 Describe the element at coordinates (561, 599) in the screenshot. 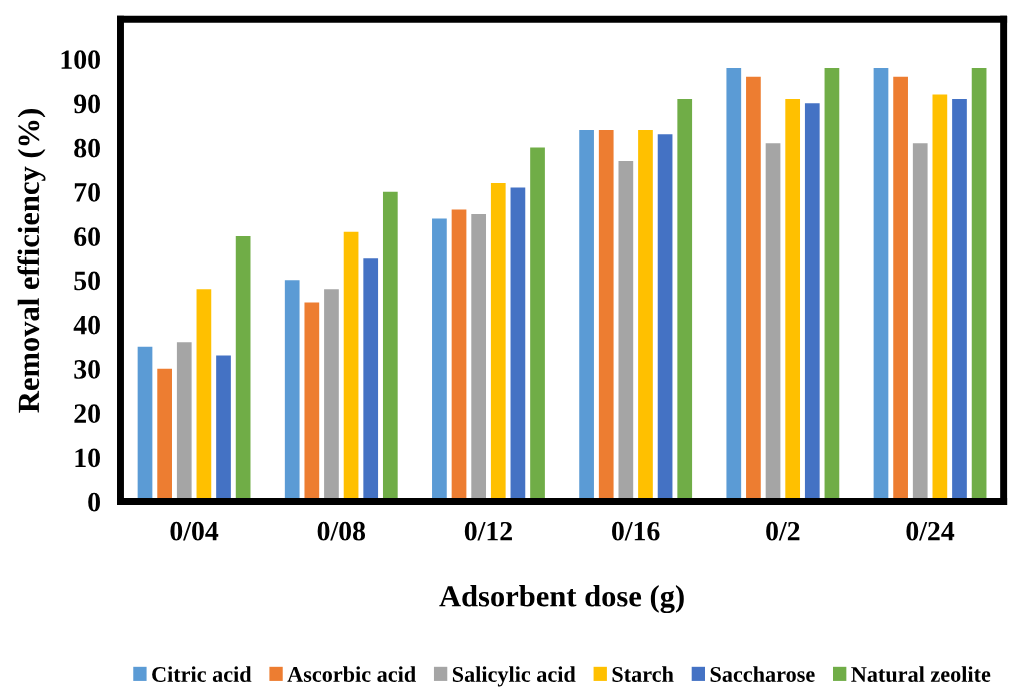

I see `x-axis-title: Adsorbent dose (g)` at that location.